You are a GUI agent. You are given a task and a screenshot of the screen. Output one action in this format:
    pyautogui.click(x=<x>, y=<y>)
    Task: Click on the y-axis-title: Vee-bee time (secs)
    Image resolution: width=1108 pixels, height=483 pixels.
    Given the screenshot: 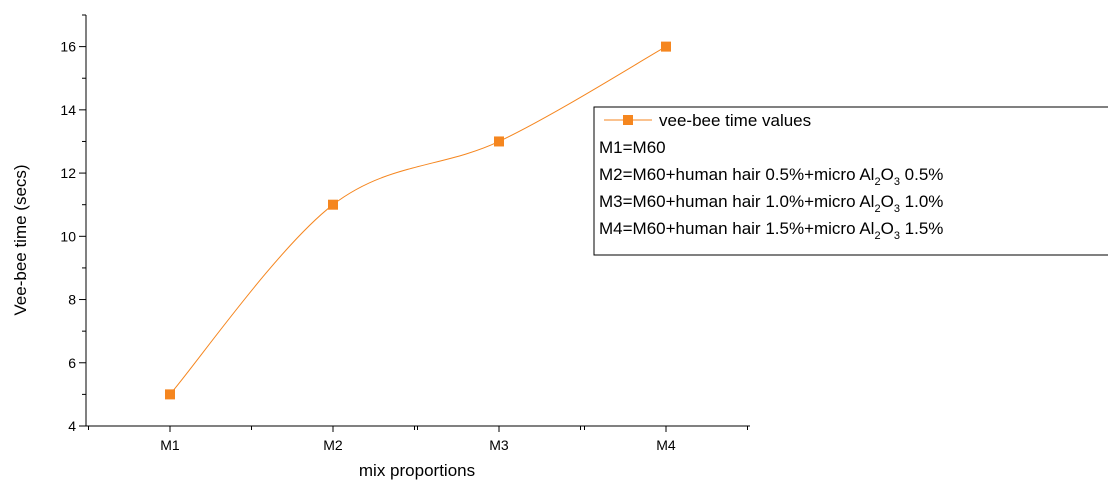 What is the action you would take?
    pyautogui.click(x=20, y=239)
    